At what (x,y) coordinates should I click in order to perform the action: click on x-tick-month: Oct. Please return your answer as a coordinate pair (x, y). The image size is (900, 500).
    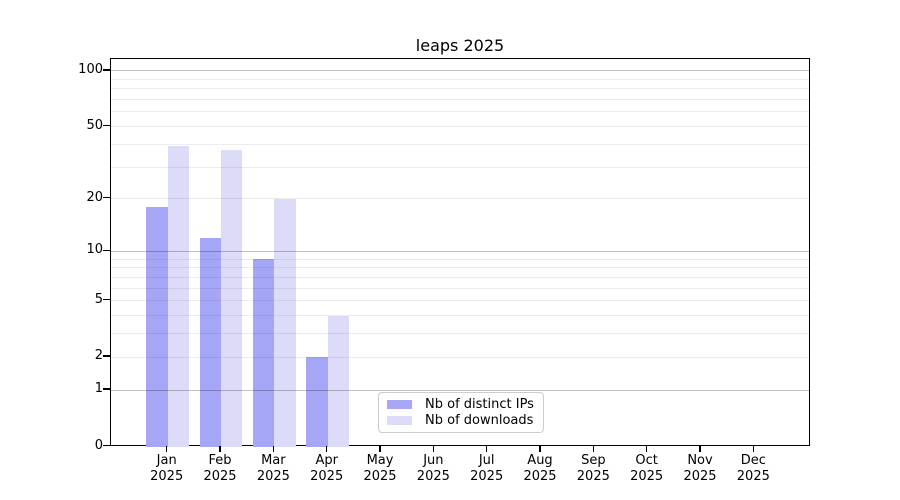
    Looking at the image, I should click on (646, 460).